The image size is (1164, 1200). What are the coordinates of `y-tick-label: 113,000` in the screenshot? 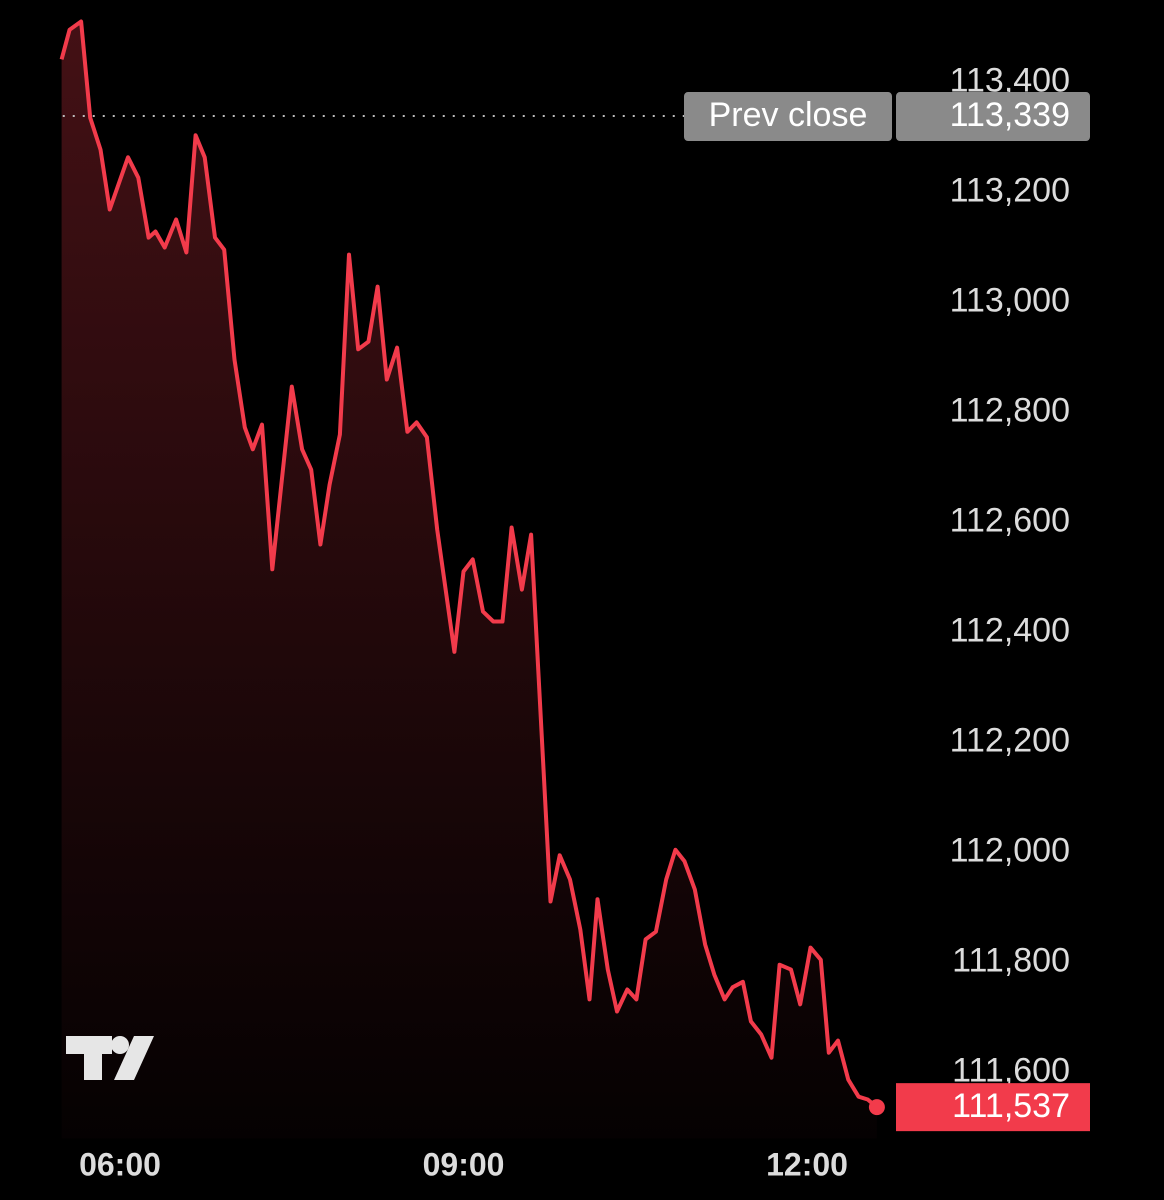 It's located at (1010, 300).